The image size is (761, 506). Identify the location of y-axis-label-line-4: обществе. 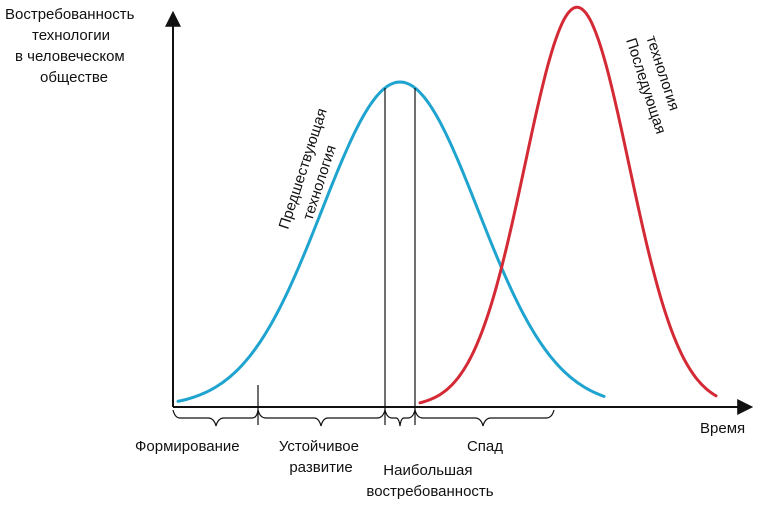
(74, 77).